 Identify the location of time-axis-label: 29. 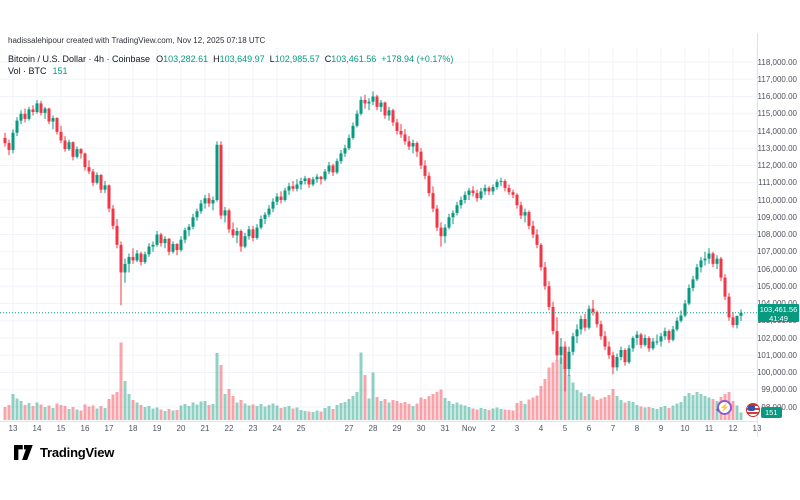
(397, 428).